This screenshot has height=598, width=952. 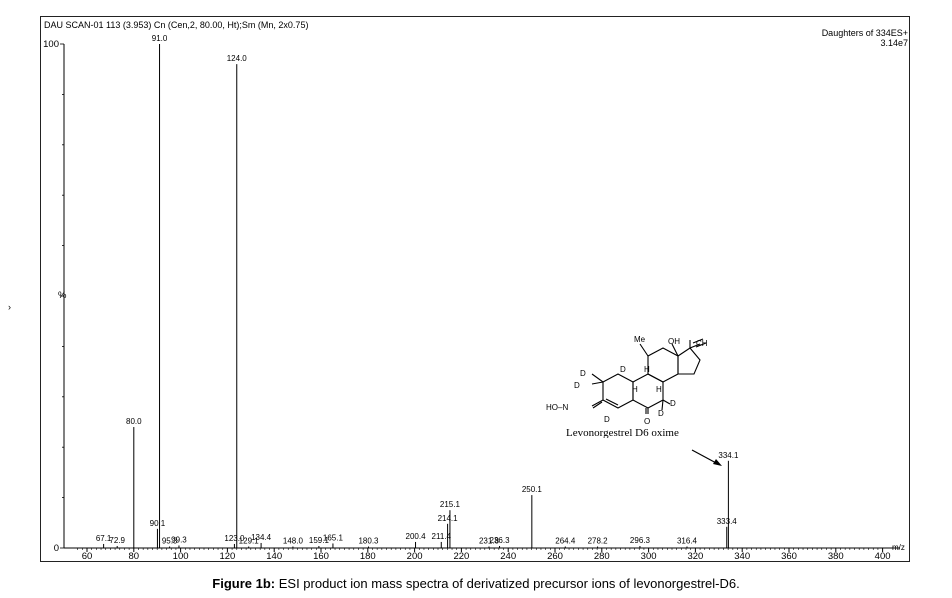 I want to click on x-tick-label: 100, so click(x=181, y=556).